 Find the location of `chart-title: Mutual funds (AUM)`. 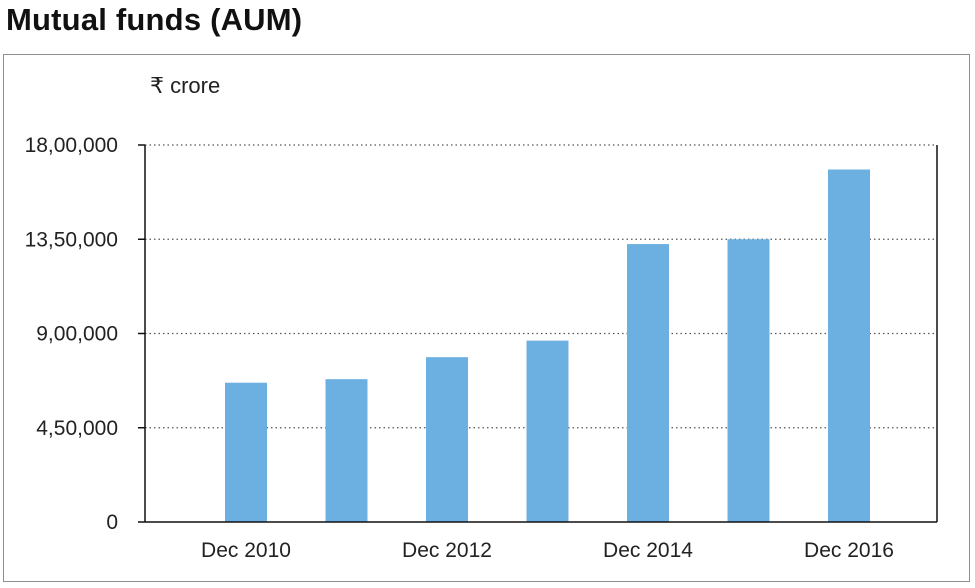

chart-title: Mutual funds (AUM) is located at coordinates (154, 19).